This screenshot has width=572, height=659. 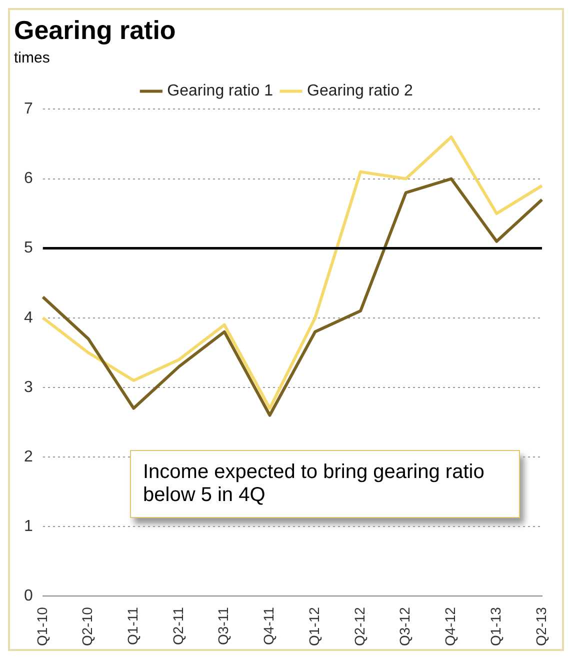 I want to click on y-tick-label: 1, so click(x=28, y=526).